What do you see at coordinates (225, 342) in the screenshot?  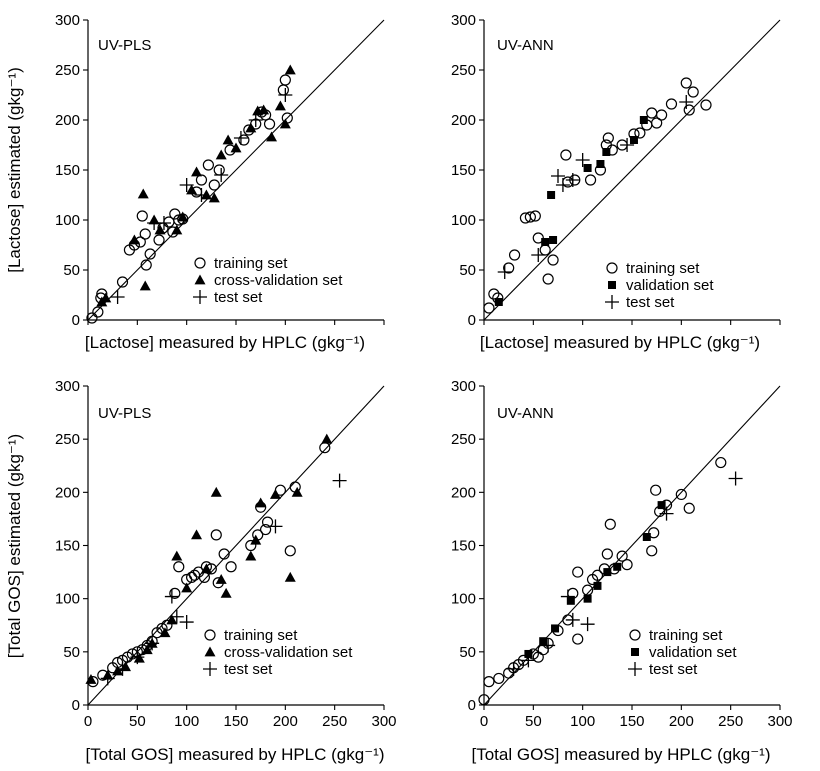 I see `x-axis-label: [Lactose] measured by HPLC (gkg⁻¹)` at bounding box center [225, 342].